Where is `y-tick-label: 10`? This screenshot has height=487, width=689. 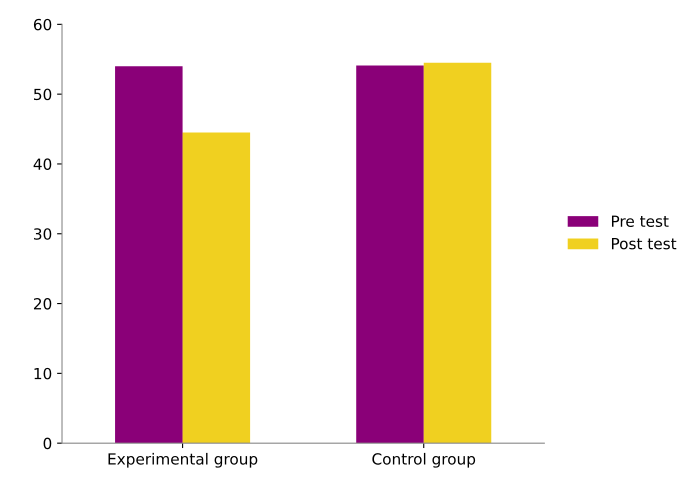 y-tick-label: 10 is located at coordinates (43, 374).